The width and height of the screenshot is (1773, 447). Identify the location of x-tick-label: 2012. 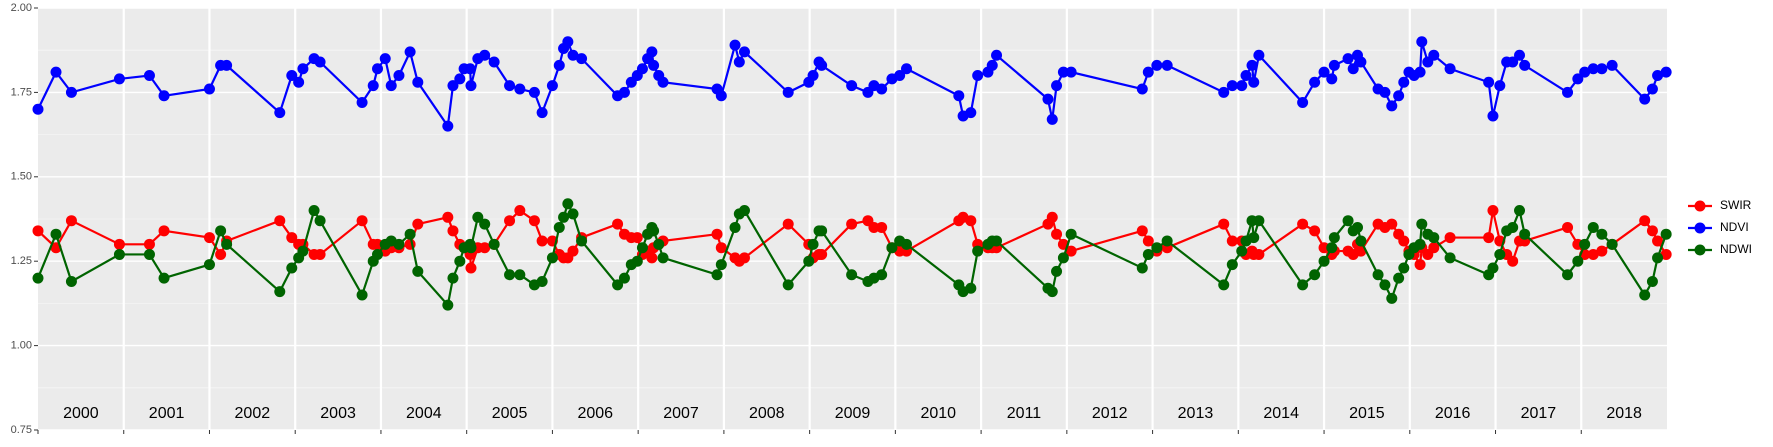
(1110, 413).